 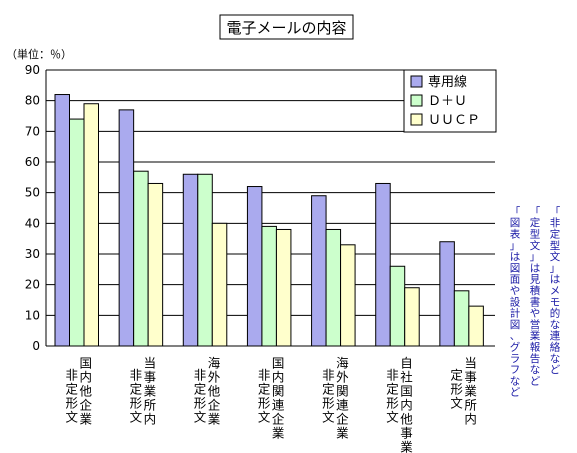 I want to click on y-tick-label: 50, so click(x=32, y=193).